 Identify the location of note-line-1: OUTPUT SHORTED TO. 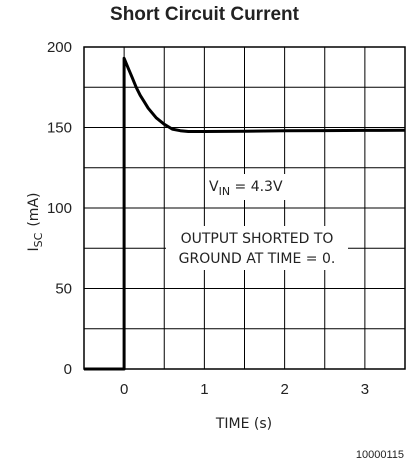
(257, 239).